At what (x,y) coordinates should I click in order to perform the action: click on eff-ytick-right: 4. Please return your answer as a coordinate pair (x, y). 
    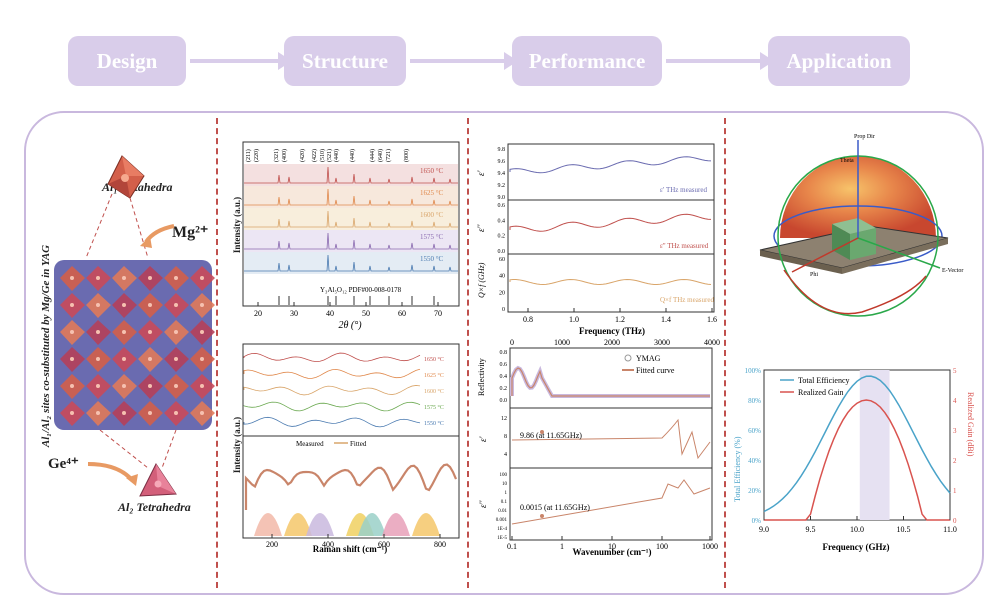
    Looking at the image, I should click on (955, 401).